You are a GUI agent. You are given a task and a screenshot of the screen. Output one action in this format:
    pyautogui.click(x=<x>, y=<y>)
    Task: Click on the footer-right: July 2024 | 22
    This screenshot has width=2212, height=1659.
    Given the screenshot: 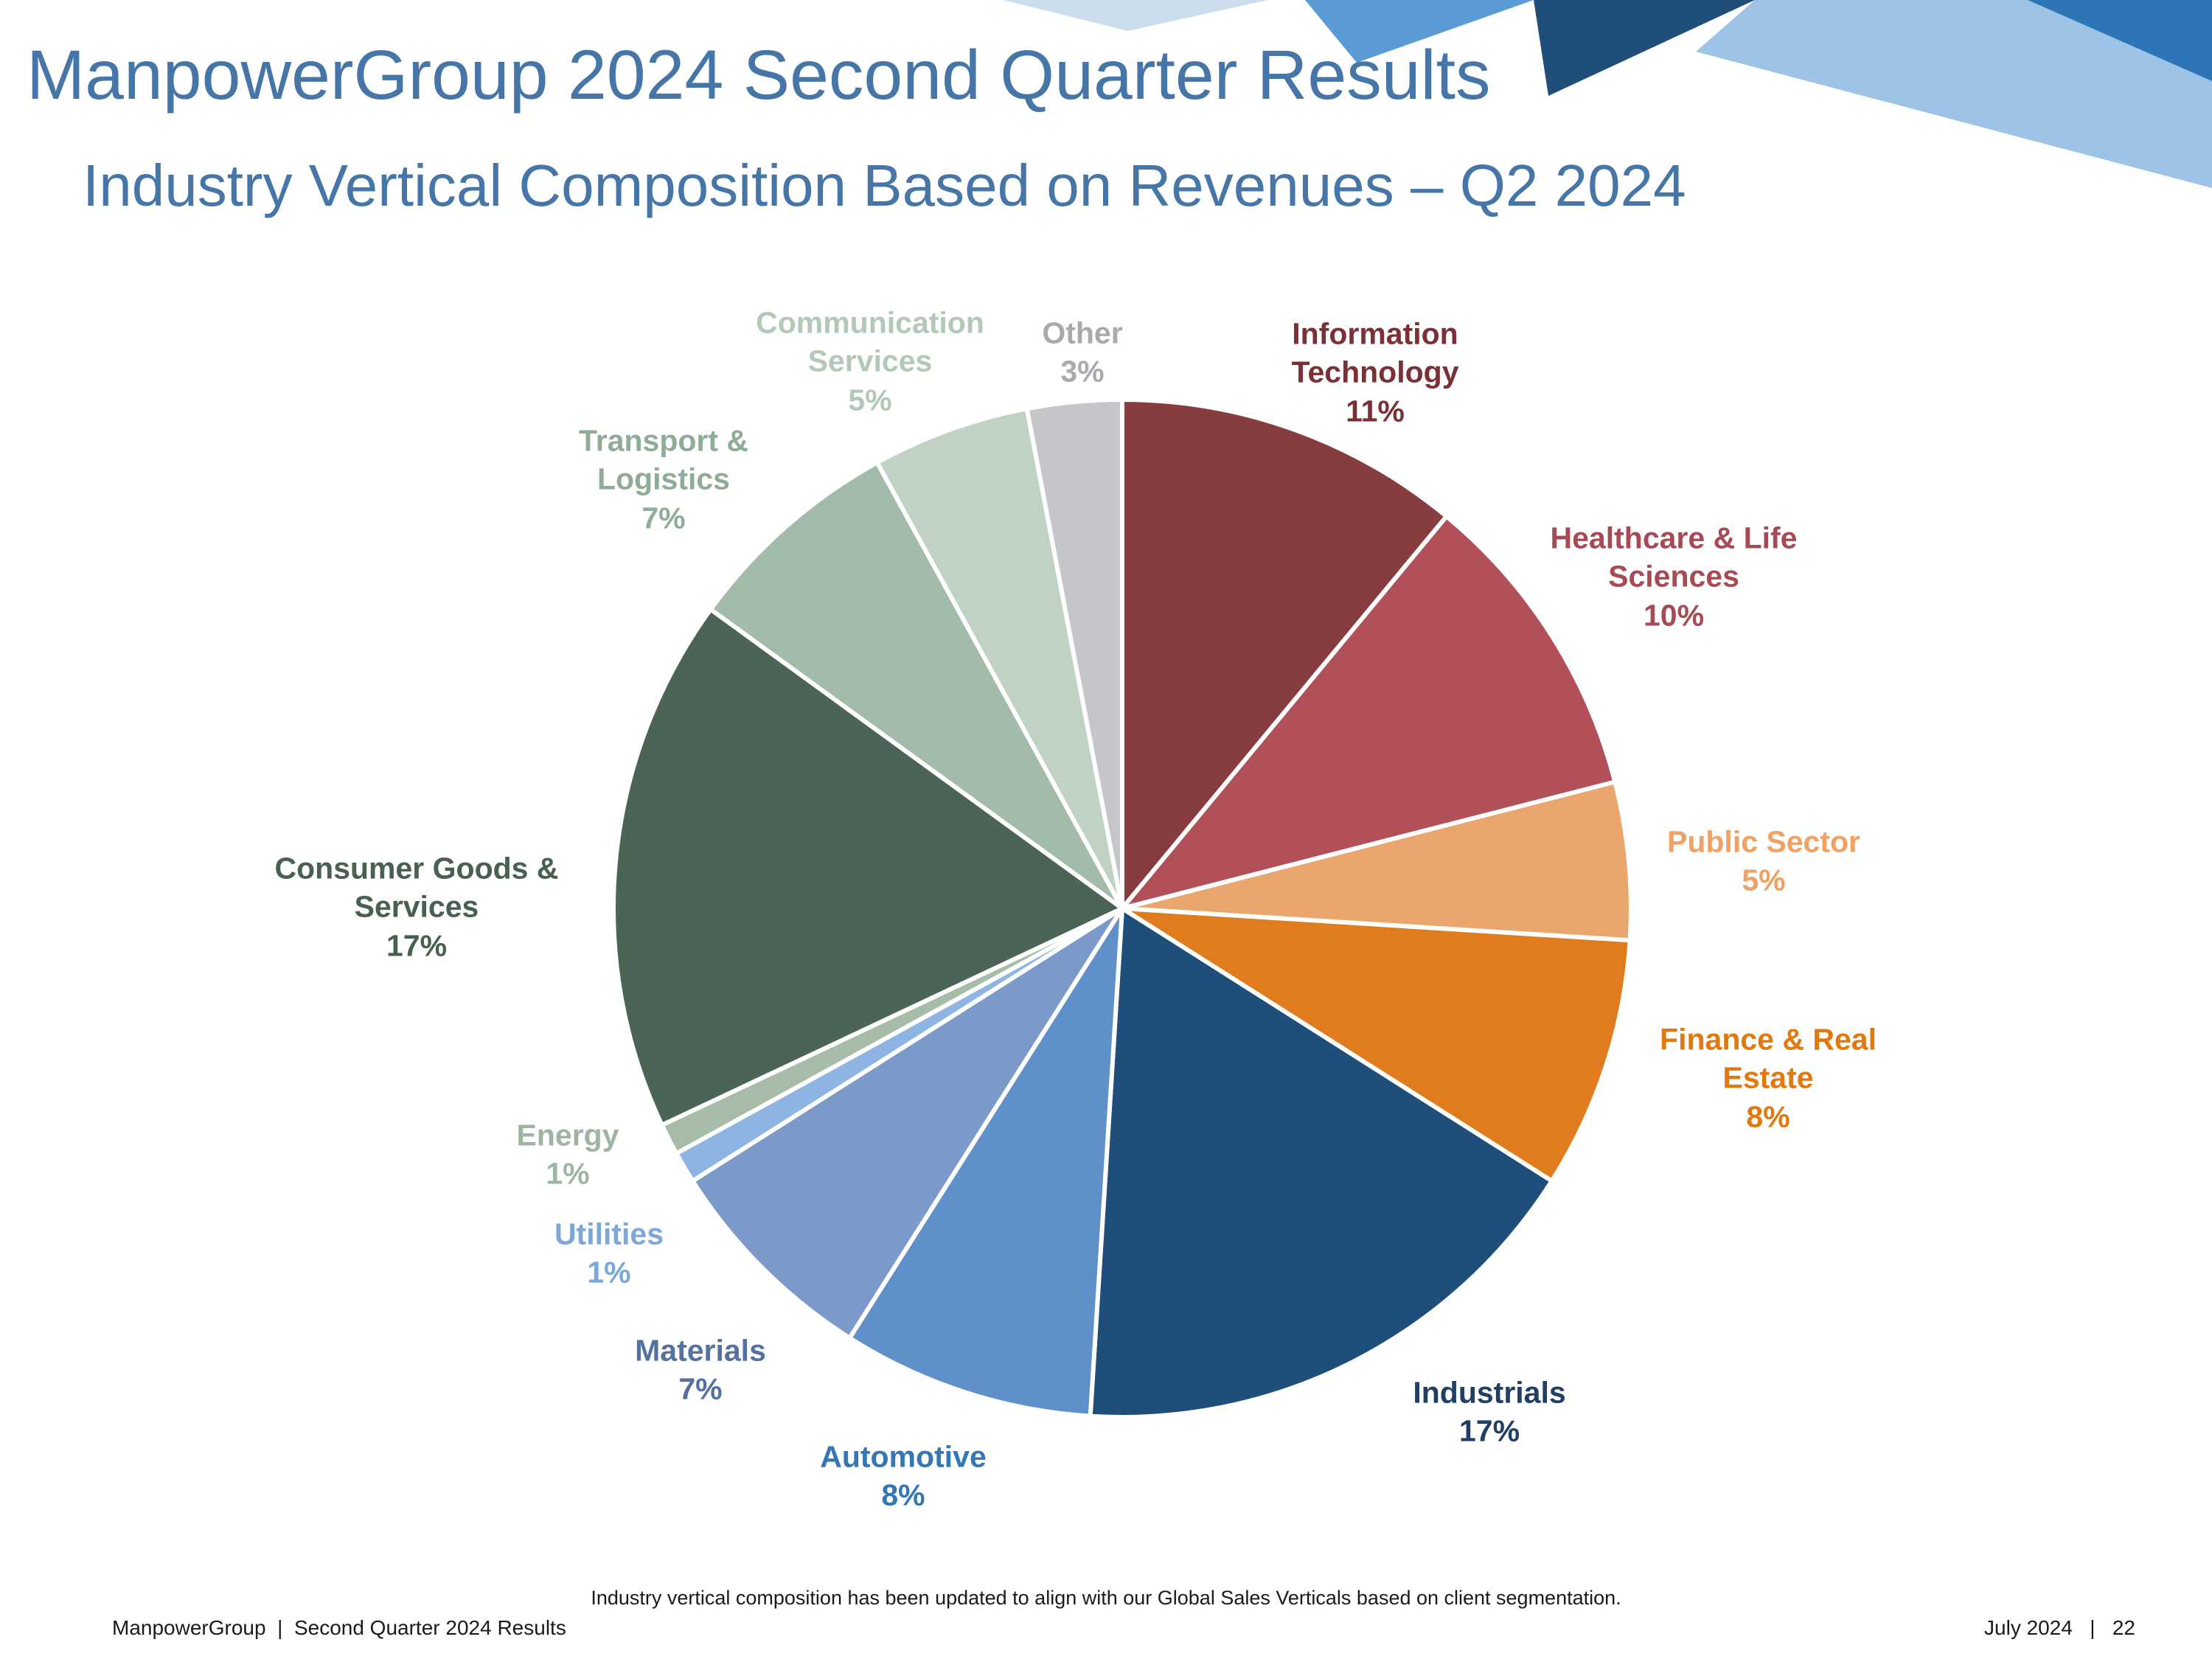 What is the action you would take?
    pyautogui.click(x=2059, y=1627)
    